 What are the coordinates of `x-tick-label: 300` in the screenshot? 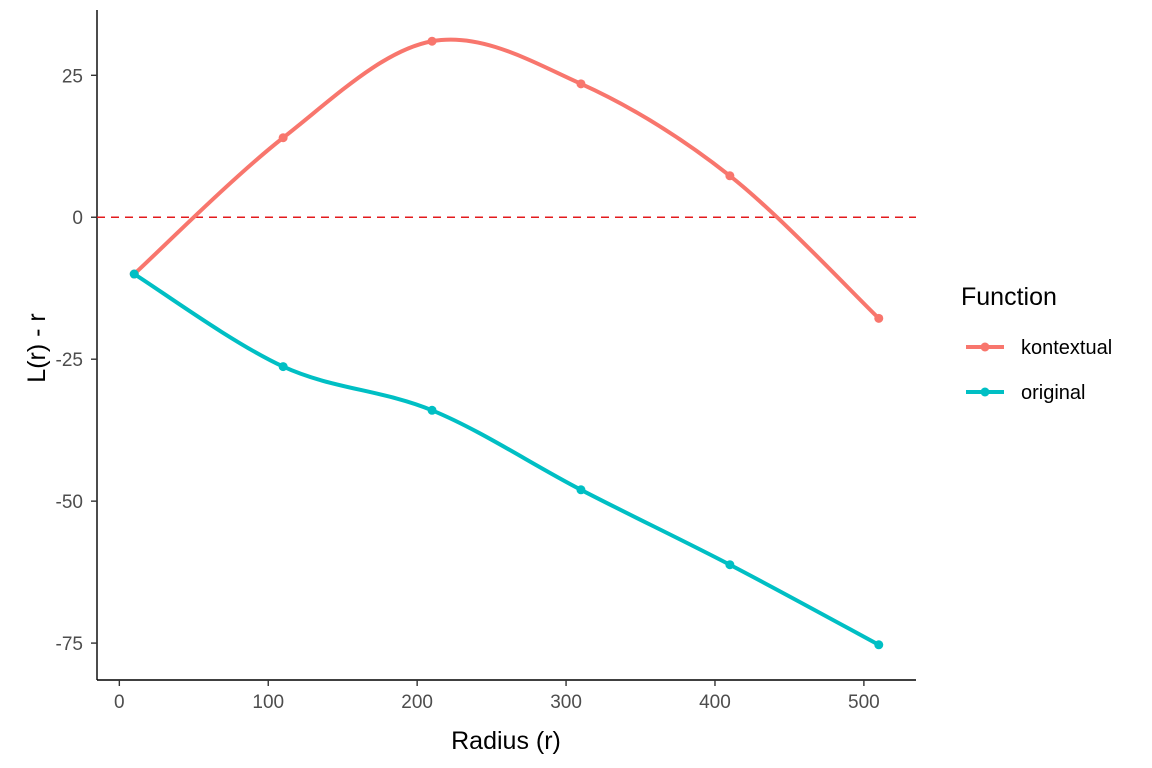 It's located at (566, 702).